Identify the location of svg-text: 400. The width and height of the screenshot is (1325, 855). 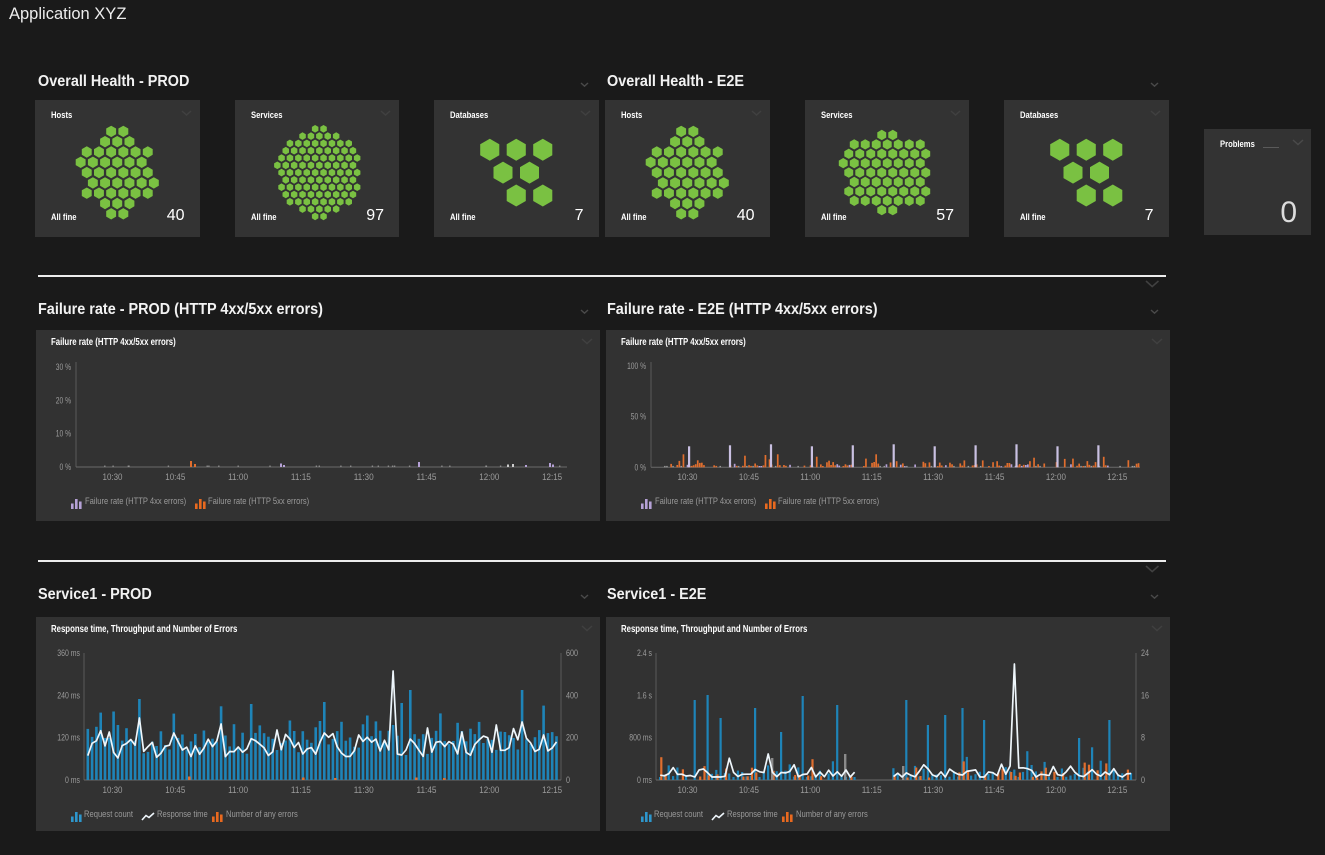
(572, 695).